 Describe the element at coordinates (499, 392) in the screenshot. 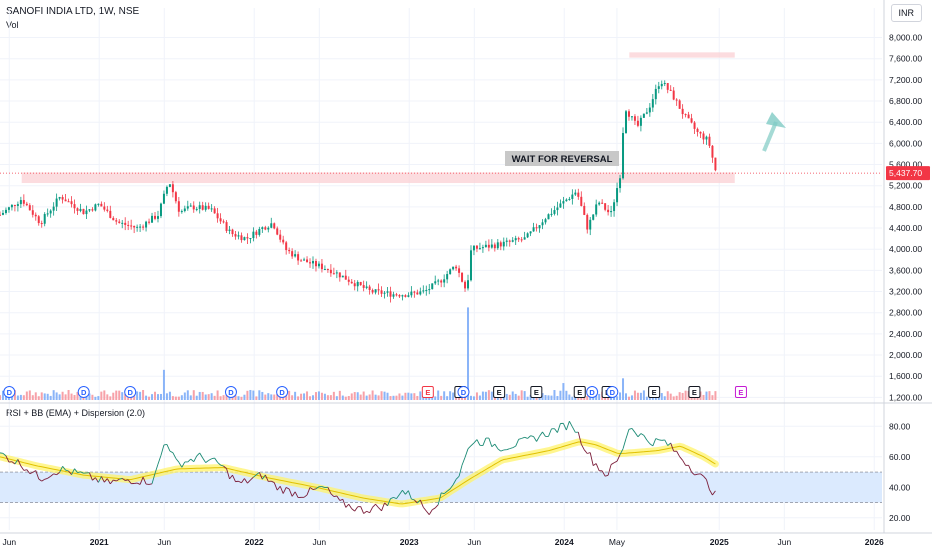

I see `earnings-marker` at that location.